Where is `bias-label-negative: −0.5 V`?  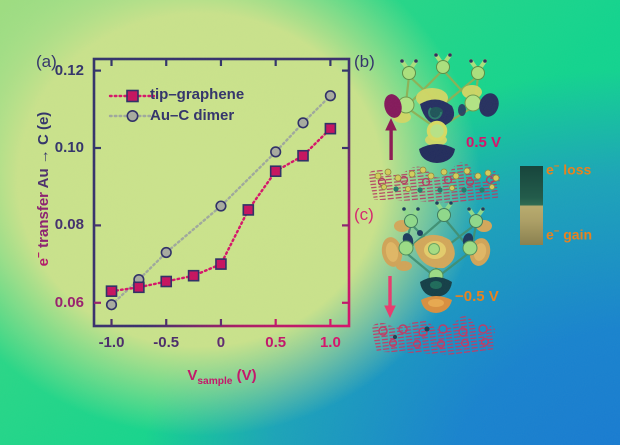
bias-label-negative: −0.5 V is located at coordinates (477, 296).